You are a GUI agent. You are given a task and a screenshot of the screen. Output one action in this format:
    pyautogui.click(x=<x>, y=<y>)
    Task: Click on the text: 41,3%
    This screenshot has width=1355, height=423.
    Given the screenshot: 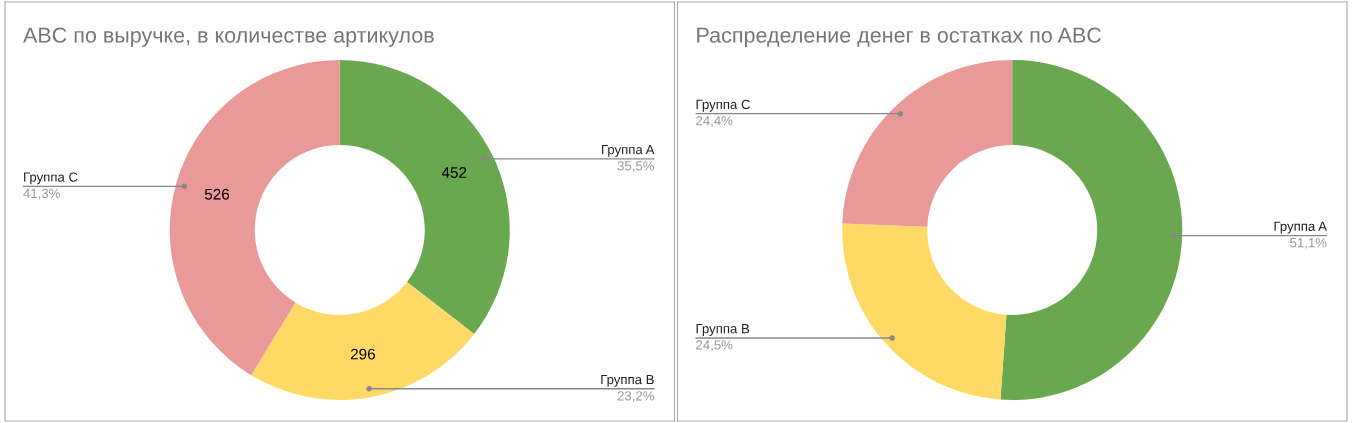 What is the action you would take?
    pyautogui.click(x=41, y=194)
    